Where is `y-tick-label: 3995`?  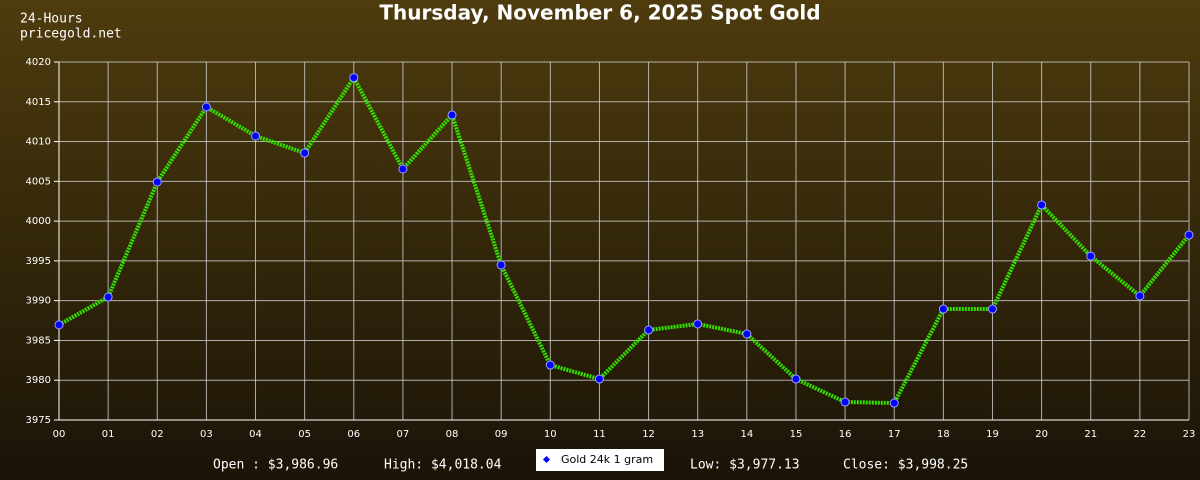 y-tick-label: 3995 is located at coordinates (38, 261).